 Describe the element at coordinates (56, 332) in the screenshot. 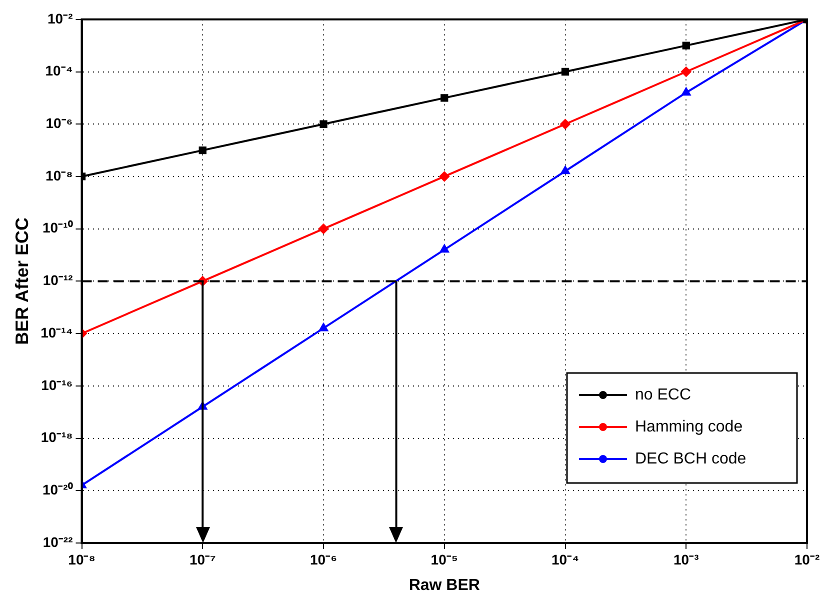

I see `y-tick-label: 10⁻¹⁴` at that location.